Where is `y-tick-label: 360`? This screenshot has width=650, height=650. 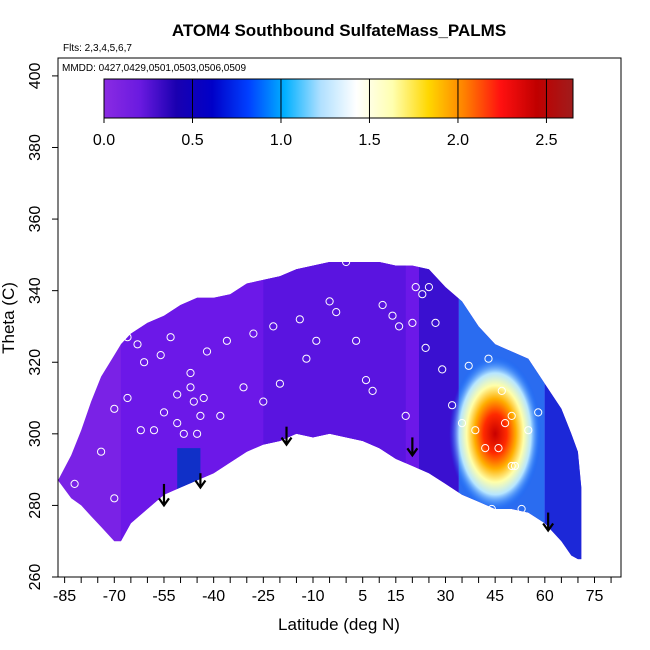
y-tick-label: 360 is located at coordinates (35, 219).